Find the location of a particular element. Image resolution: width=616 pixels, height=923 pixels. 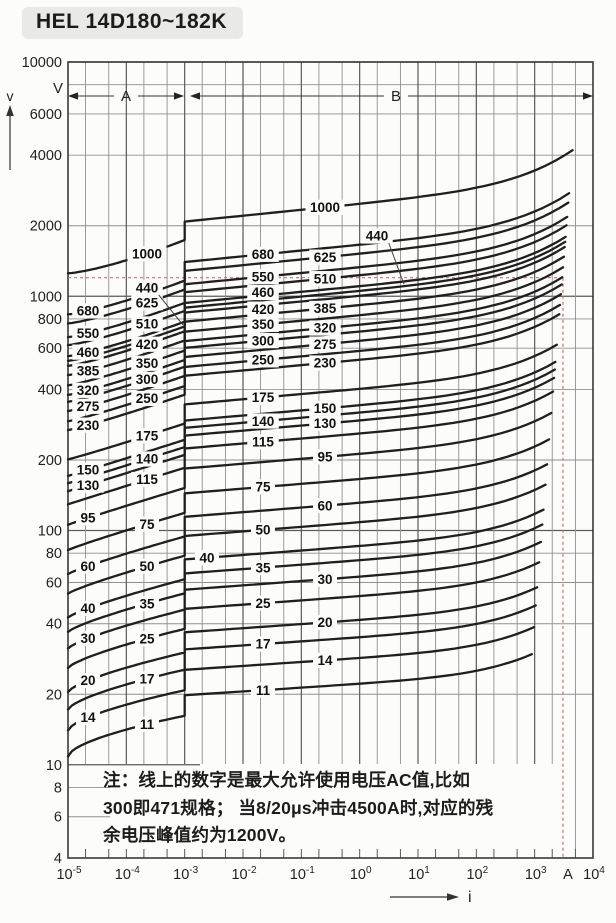

curve-label: 75 is located at coordinates (263, 487).